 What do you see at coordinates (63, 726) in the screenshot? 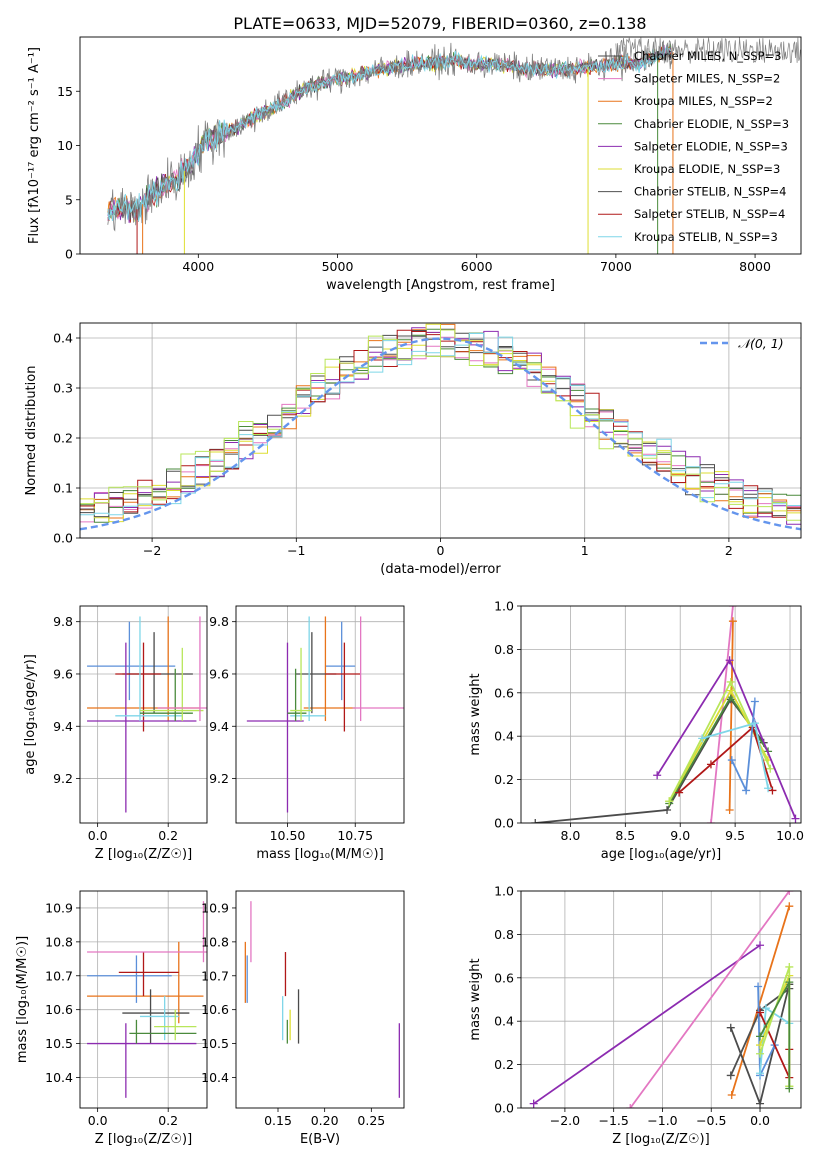
I see `y-tick-label: 9.4` at bounding box center [63, 726].